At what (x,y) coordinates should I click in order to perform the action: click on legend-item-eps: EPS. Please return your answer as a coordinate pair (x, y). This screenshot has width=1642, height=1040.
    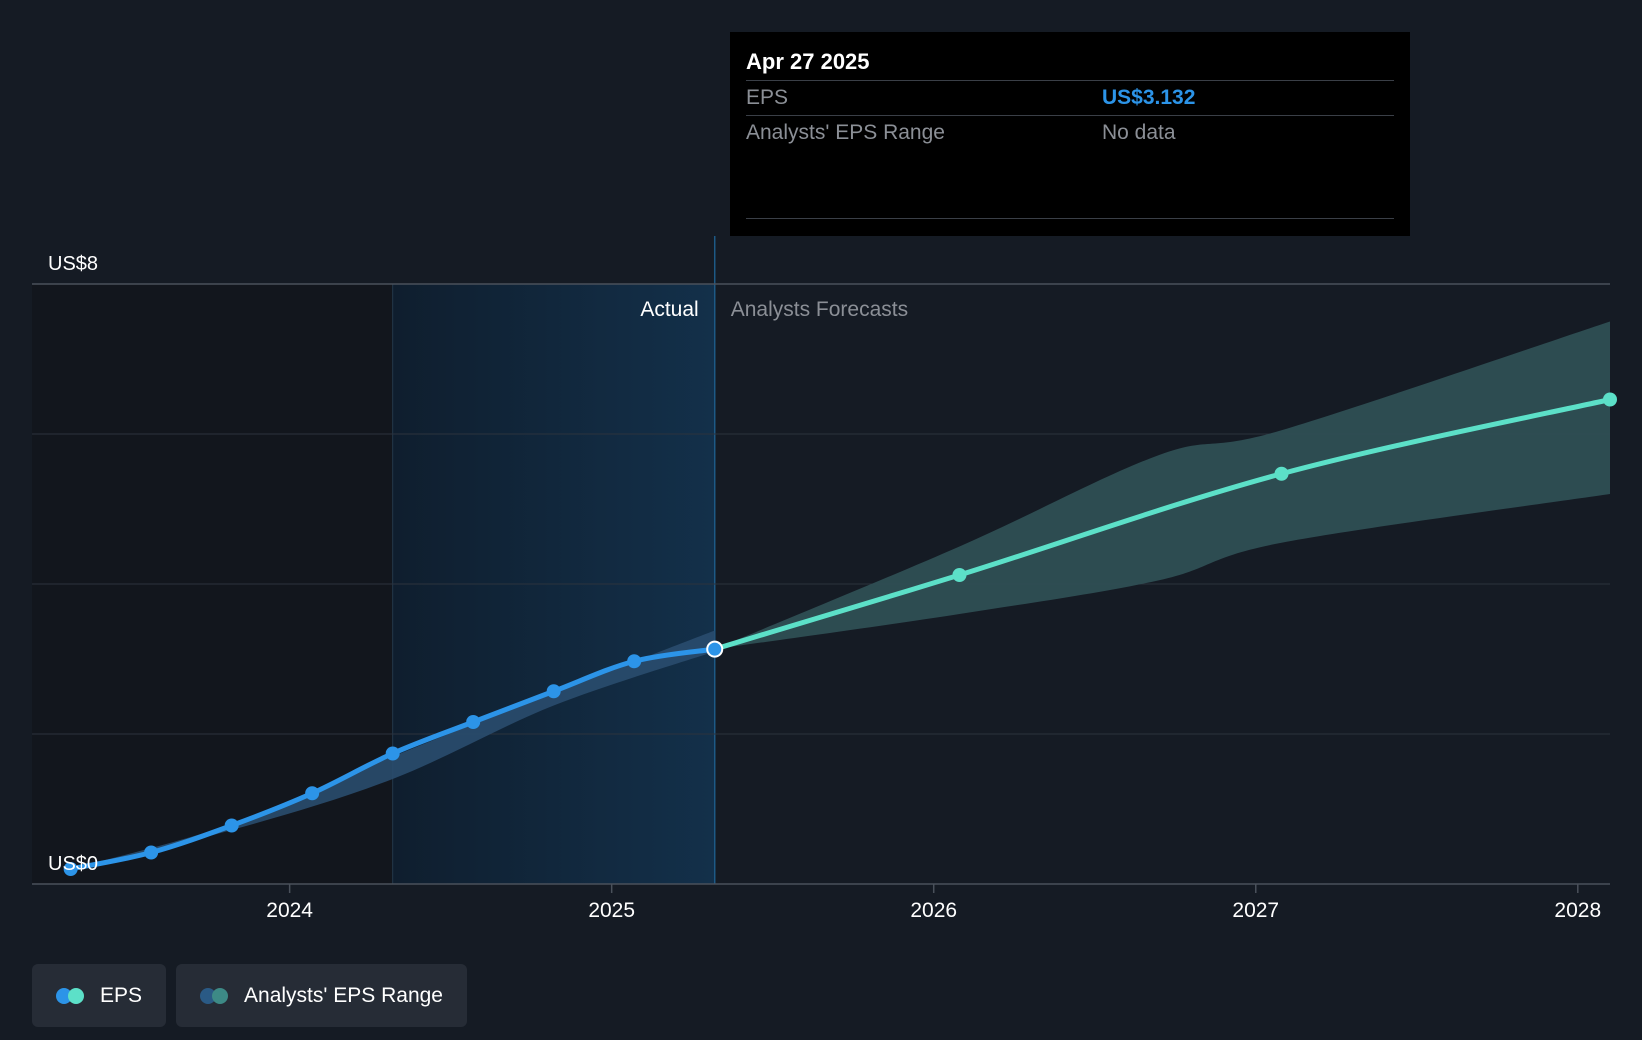
    Looking at the image, I should click on (99, 995).